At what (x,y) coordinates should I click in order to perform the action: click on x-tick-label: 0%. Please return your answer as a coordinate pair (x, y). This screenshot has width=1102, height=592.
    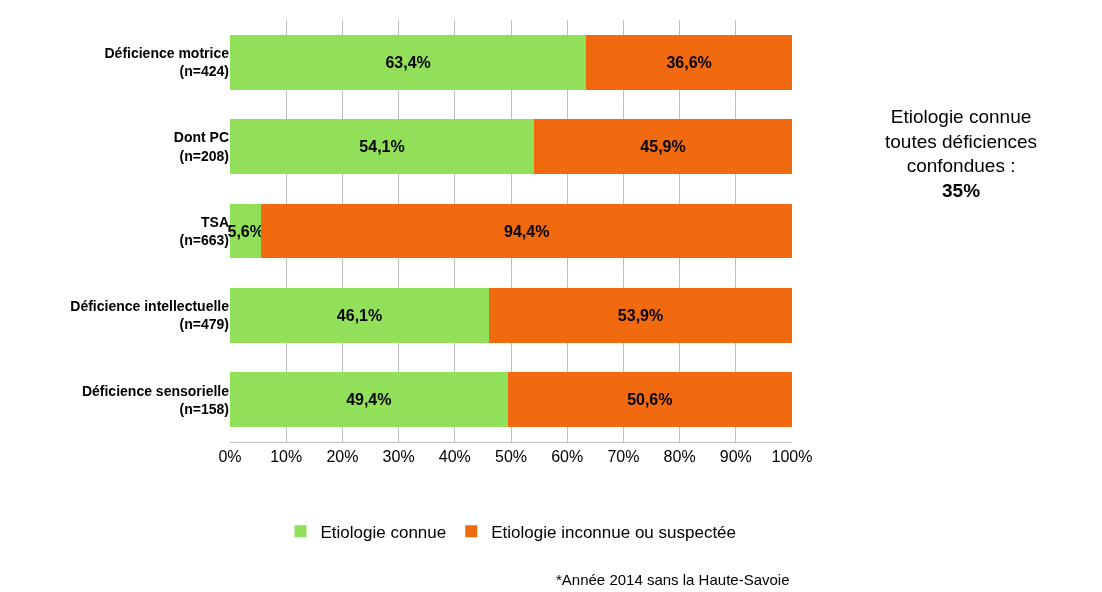
    Looking at the image, I should click on (230, 457).